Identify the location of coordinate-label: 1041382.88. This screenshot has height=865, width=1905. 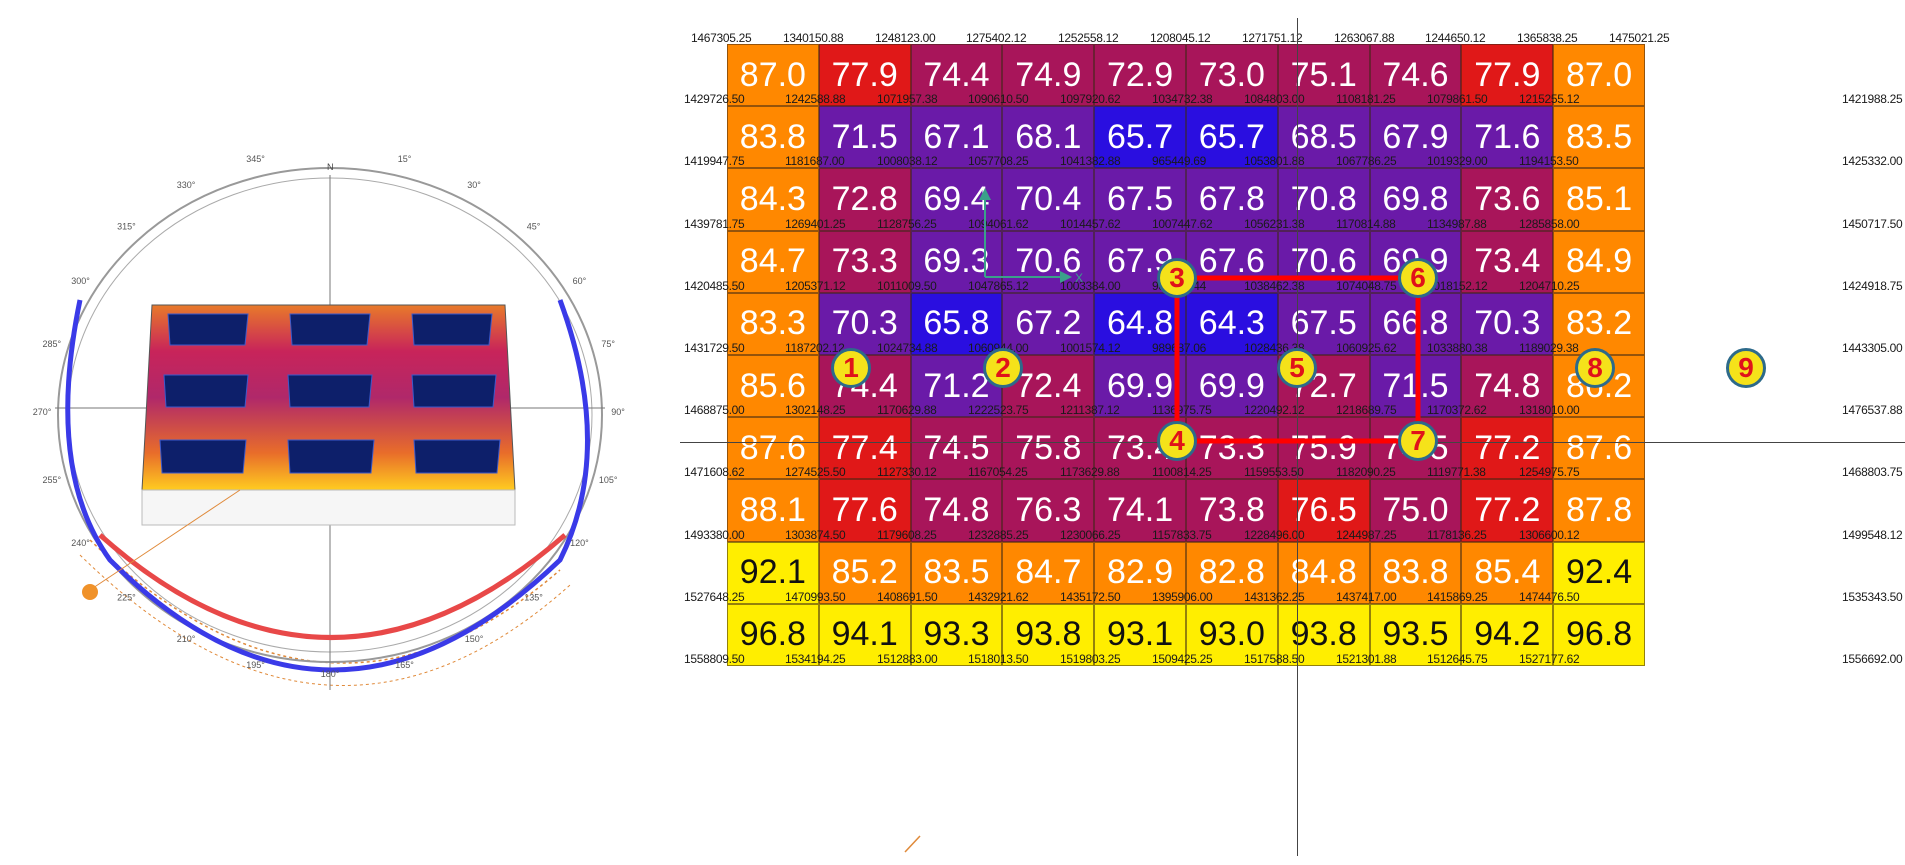
(1090, 161).